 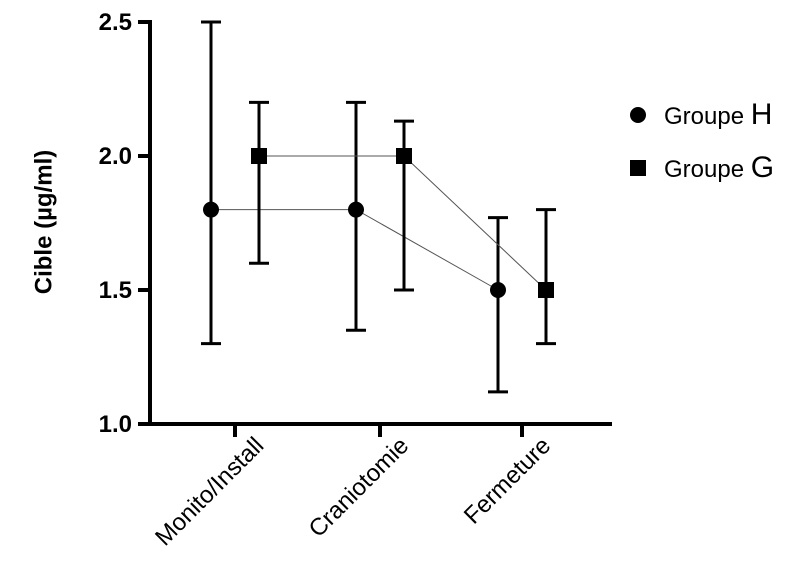 I want to click on y-axis-label: Cible (µg/ml), so click(x=43, y=222).